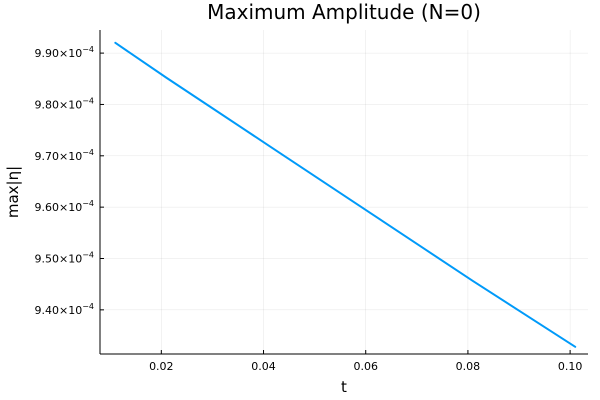 Image resolution: width=600 pixels, height=400 pixels. I want to click on x-tick-label: 0.10, so click(570, 366).